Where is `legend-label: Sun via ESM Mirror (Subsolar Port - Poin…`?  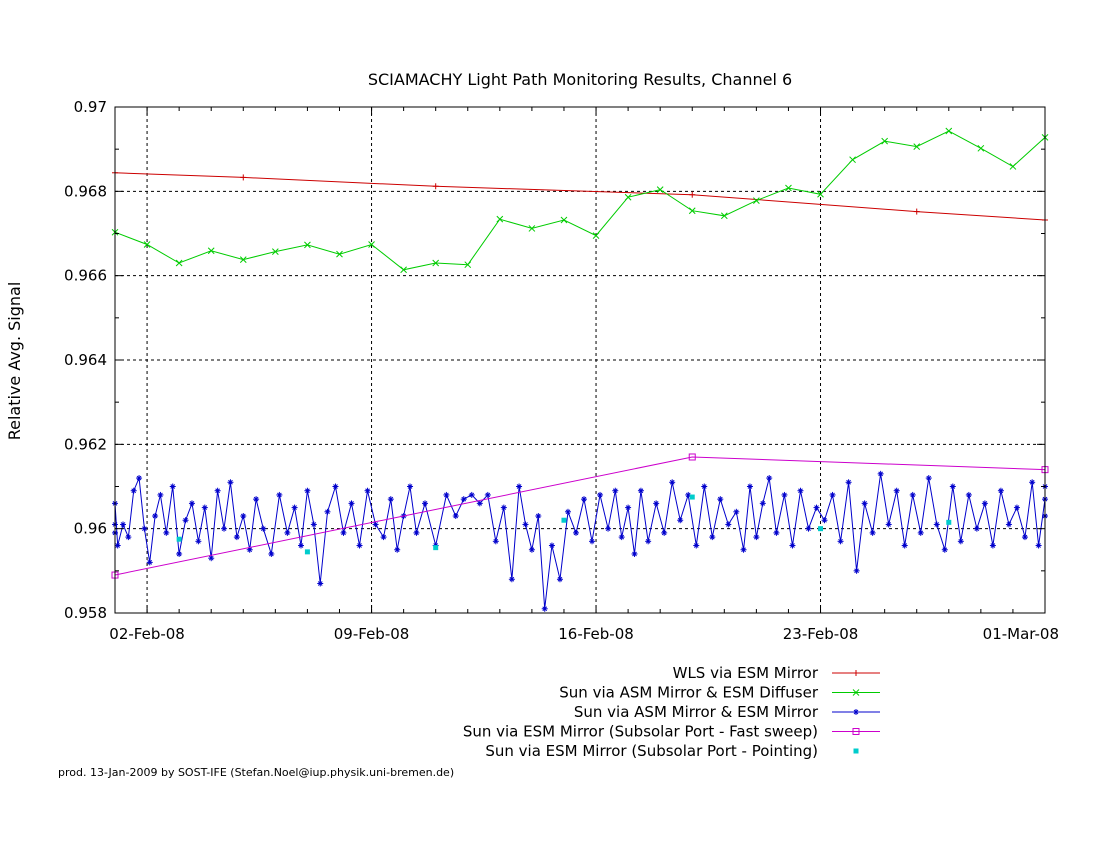
legend-label: Sun via ESM Mirror (Subsolar Port - Poin… is located at coordinates (651, 751).